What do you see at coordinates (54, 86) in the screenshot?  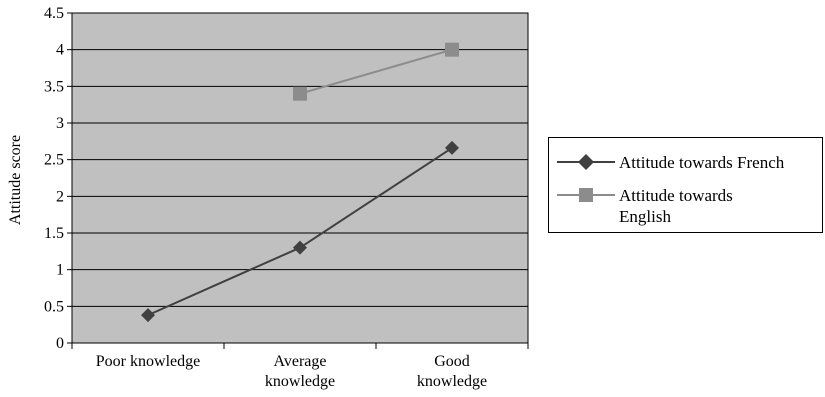 I see `y-tick-label: 3.5` at bounding box center [54, 86].